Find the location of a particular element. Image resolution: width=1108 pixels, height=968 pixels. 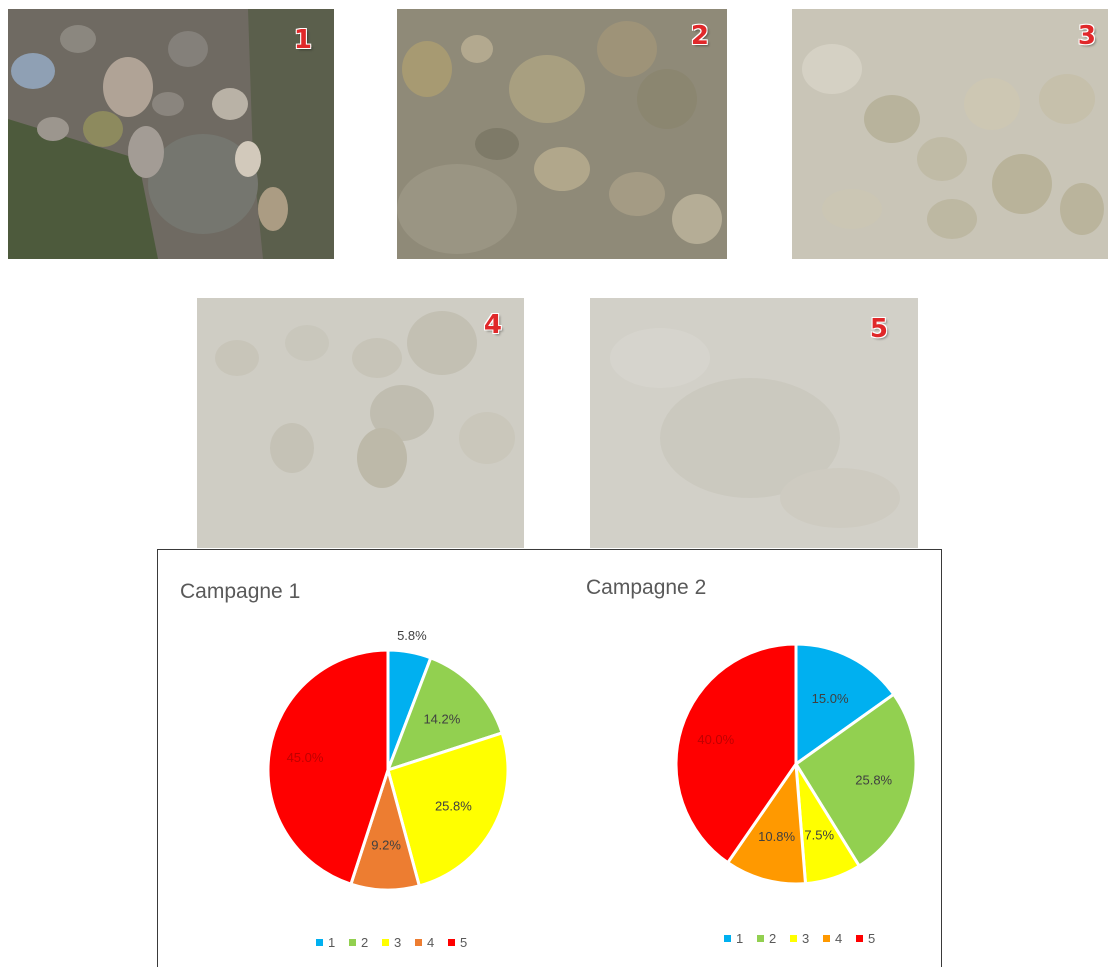

photo-number-label: 5 is located at coordinates (878, 329).